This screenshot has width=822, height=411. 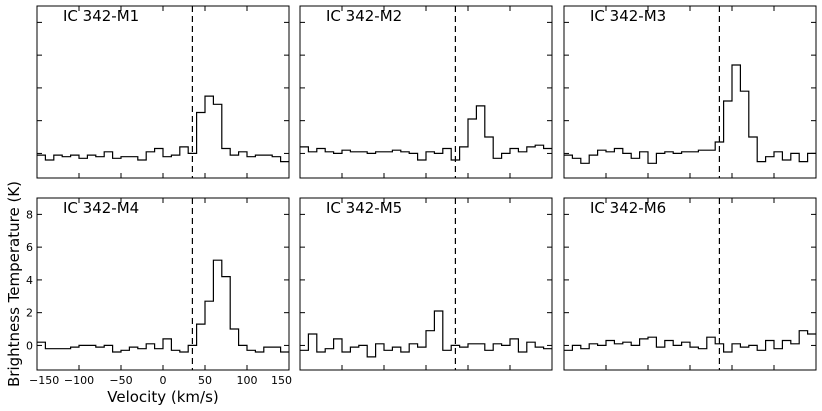 I want to click on spectrum-panel: IC 342-M3, so click(x=690, y=92).